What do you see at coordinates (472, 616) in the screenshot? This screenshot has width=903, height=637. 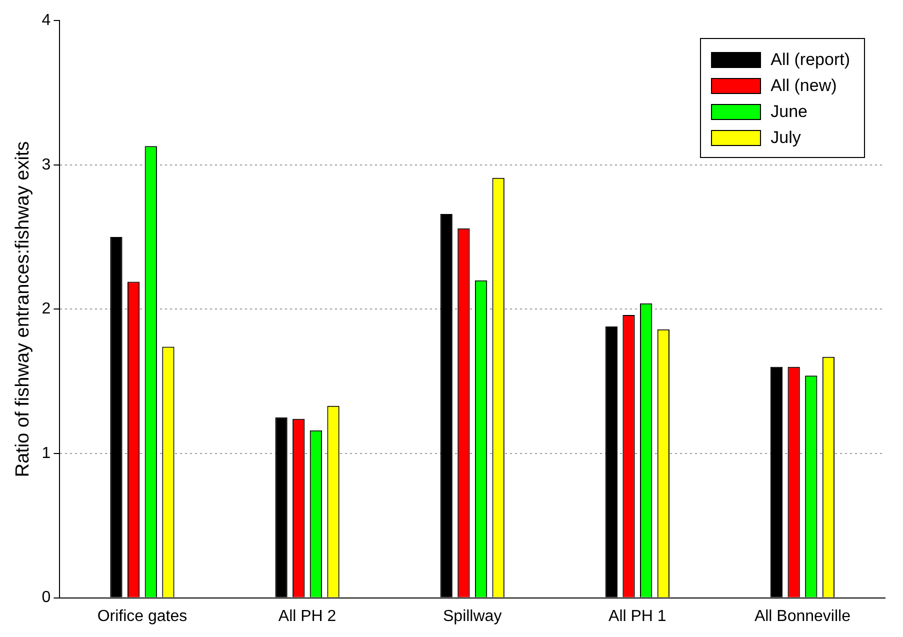 I see `x-tick-label: Spillway` at bounding box center [472, 616].